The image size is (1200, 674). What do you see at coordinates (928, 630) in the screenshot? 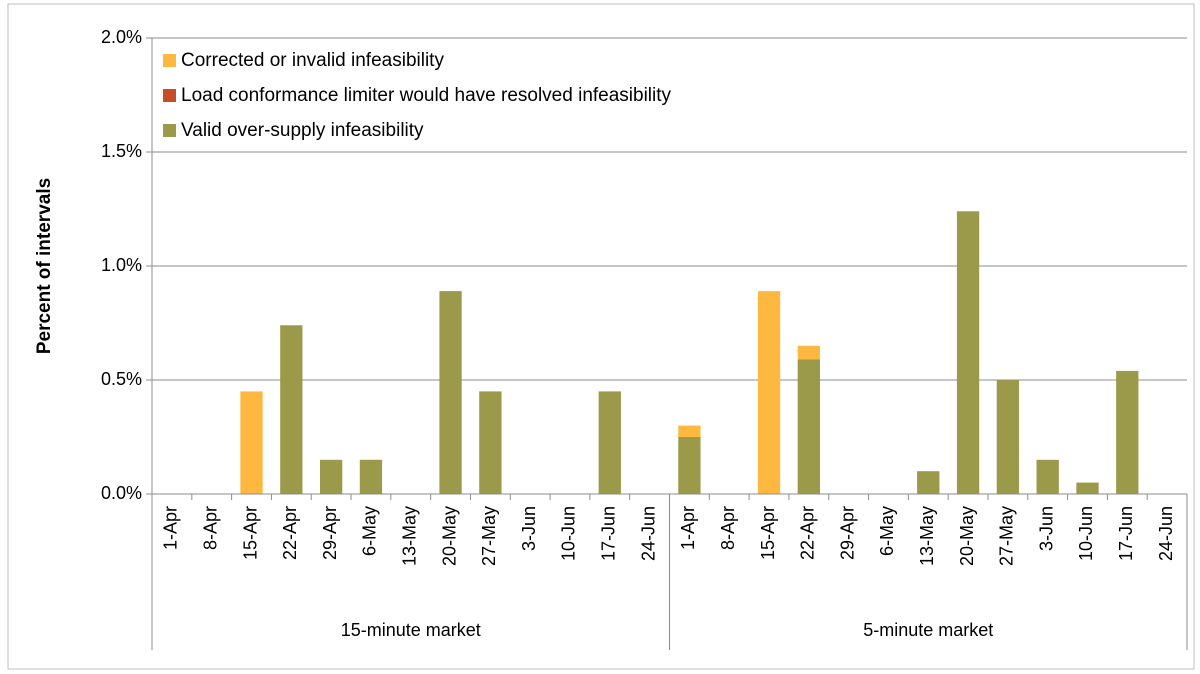
I see `group-label: 5-minute market` at bounding box center [928, 630].